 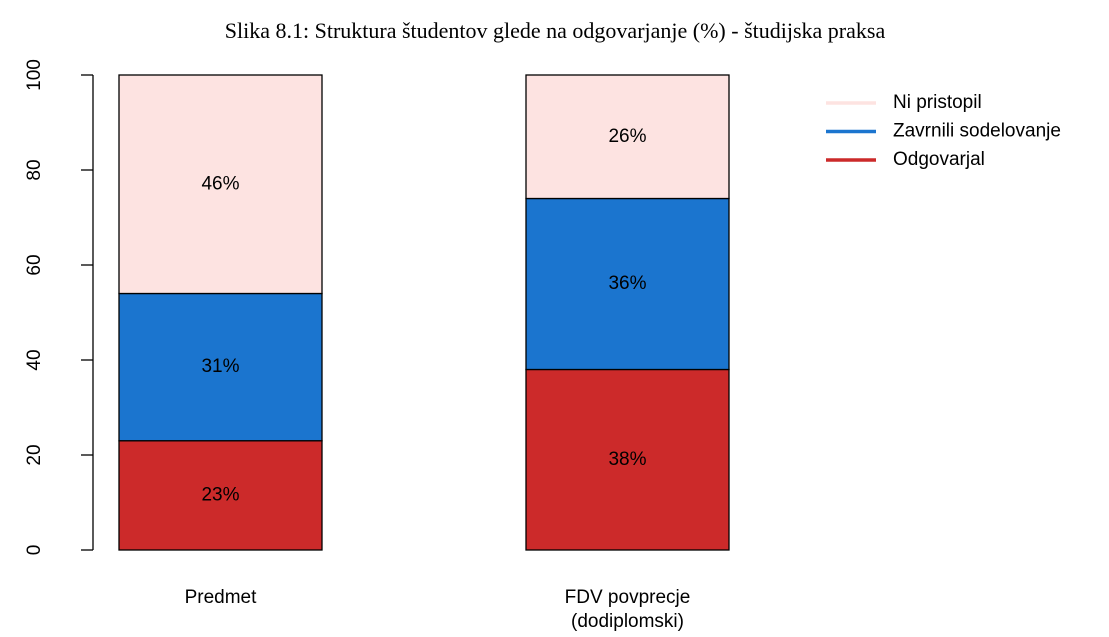 I want to click on value-label: 46%, so click(x=220, y=183).